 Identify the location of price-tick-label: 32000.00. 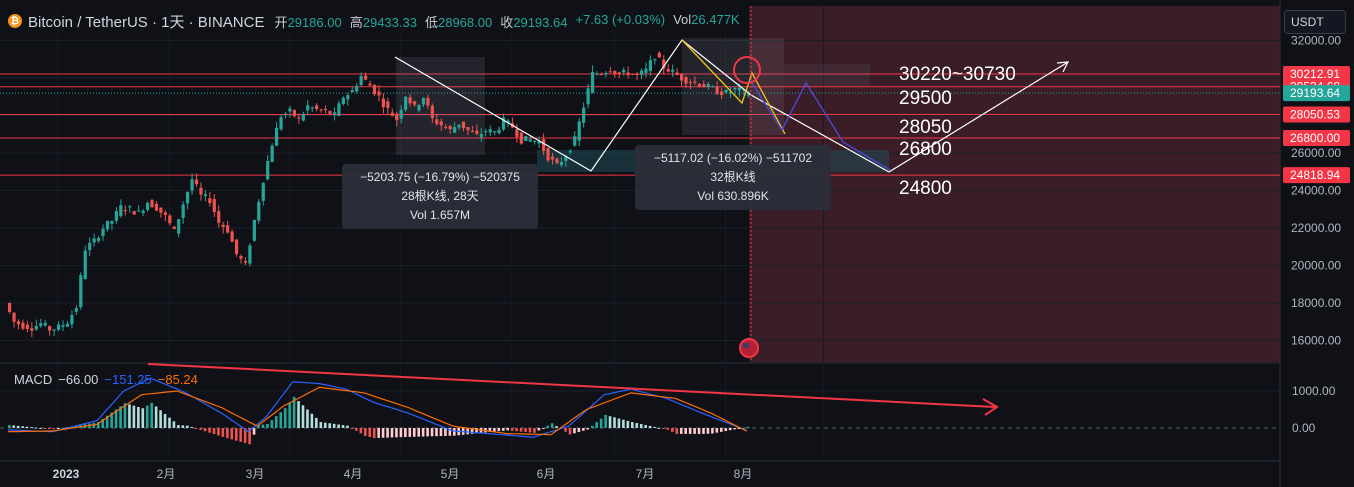
(1316, 41).